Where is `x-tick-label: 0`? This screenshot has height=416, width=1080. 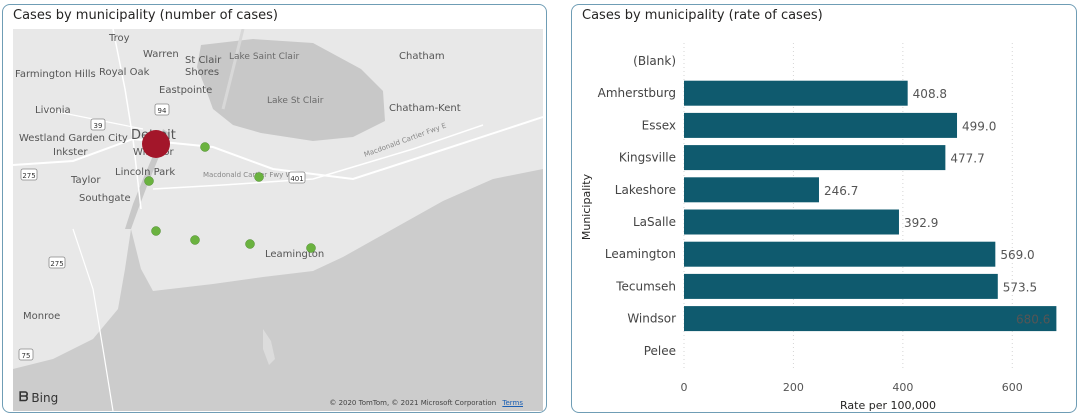 x-tick-label: 0 is located at coordinates (684, 387).